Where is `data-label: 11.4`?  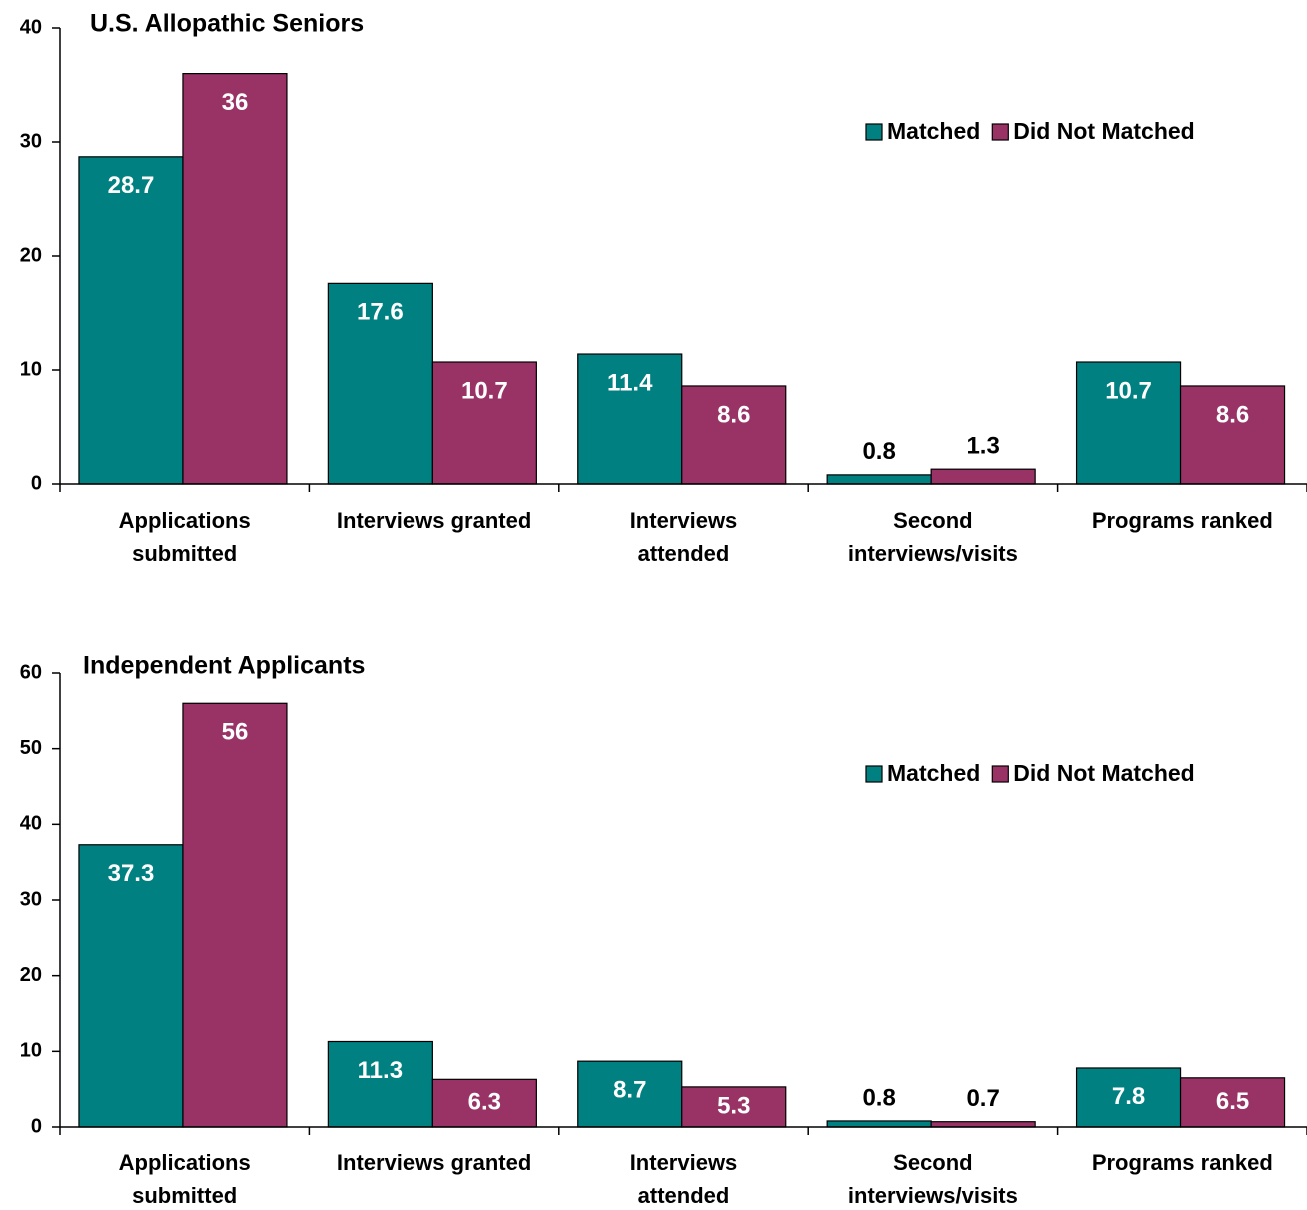 data-label: 11.4 is located at coordinates (630, 382).